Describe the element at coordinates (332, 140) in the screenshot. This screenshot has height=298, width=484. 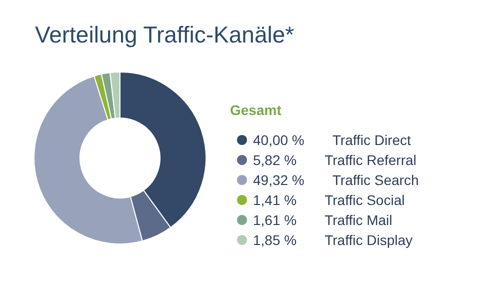
I see `legend-label: 40,00 % Traffic Direct` at that location.